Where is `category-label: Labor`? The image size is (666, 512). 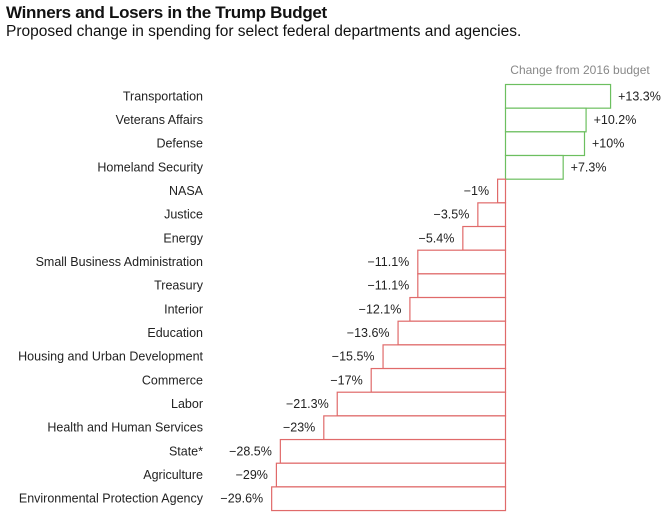
category-label: Labor is located at coordinates (187, 404).